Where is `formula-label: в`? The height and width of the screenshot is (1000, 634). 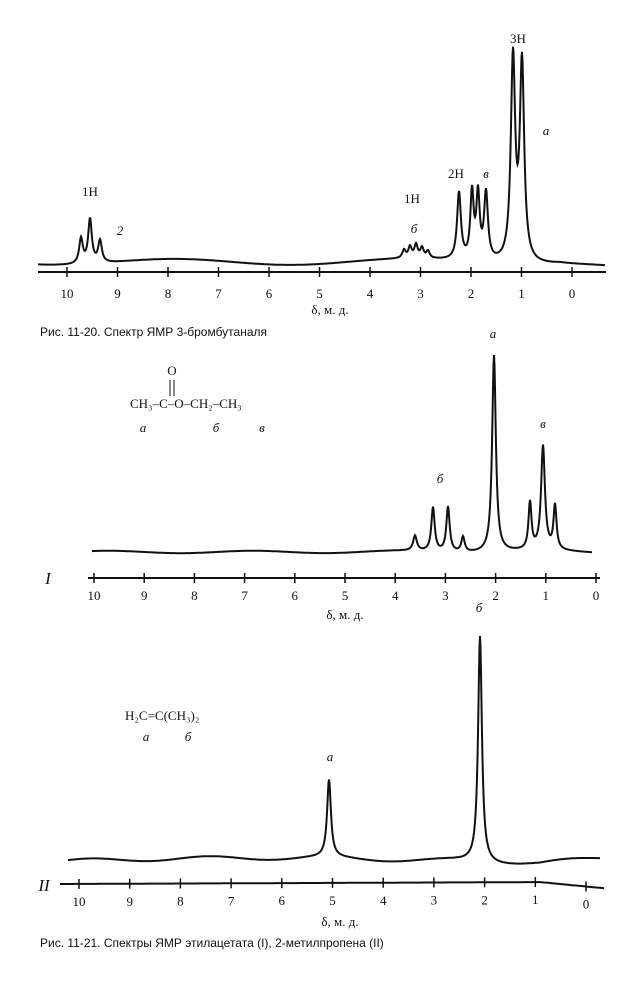
formula-label: в is located at coordinates (262, 427).